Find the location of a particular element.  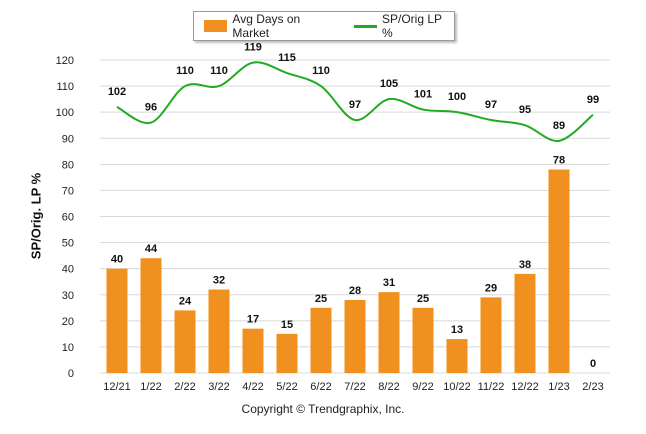

y-tick-label: 120 is located at coordinates (65, 61).